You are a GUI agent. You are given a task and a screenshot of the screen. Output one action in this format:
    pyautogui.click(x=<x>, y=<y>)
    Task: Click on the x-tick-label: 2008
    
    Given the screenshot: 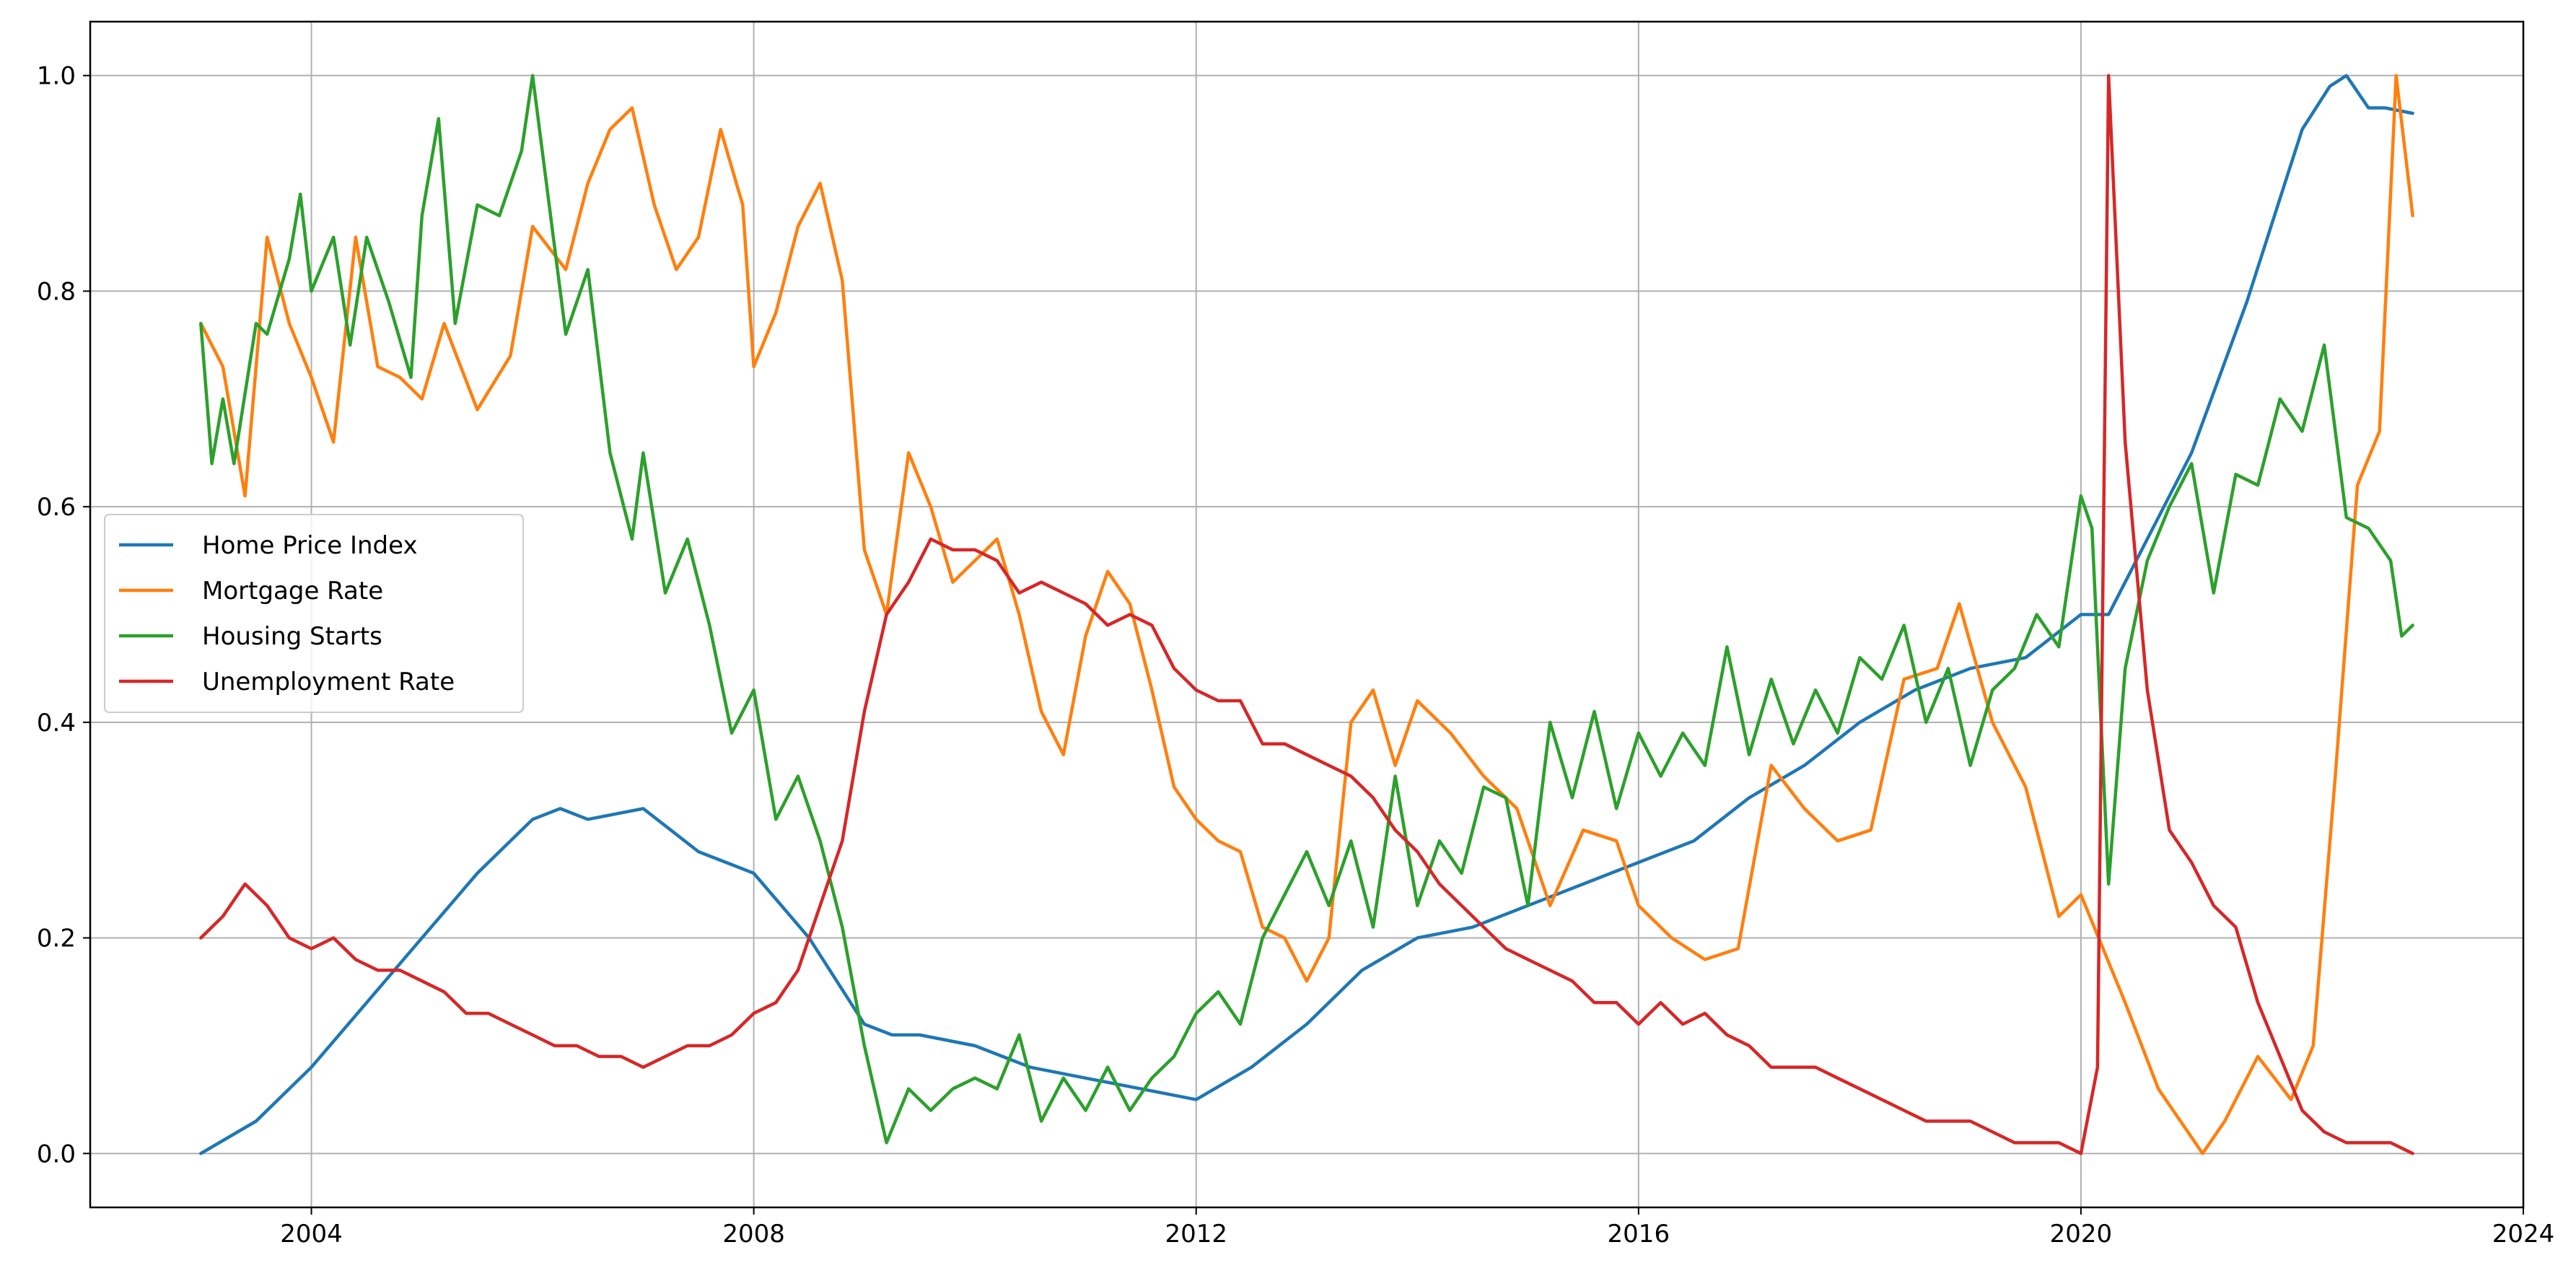 What is the action you would take?
    pyautogui.click(x=754, y=1234)
    